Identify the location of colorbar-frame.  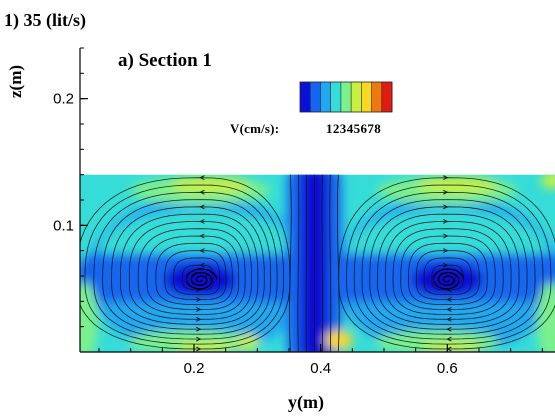
(346, 97).